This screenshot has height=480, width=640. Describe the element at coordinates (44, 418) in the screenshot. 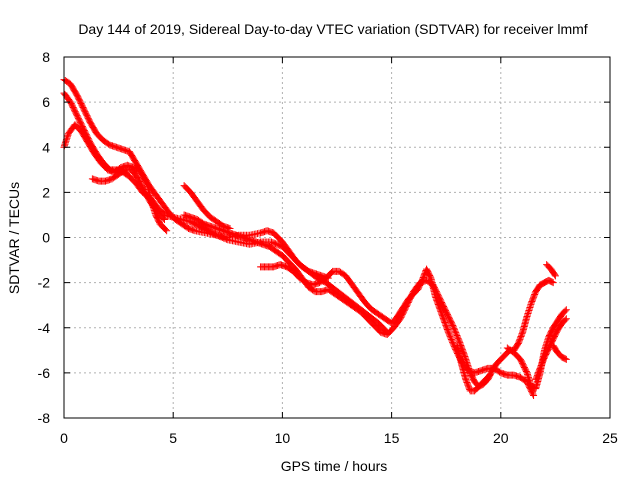

I see `y-tick-label: -8` at that location.